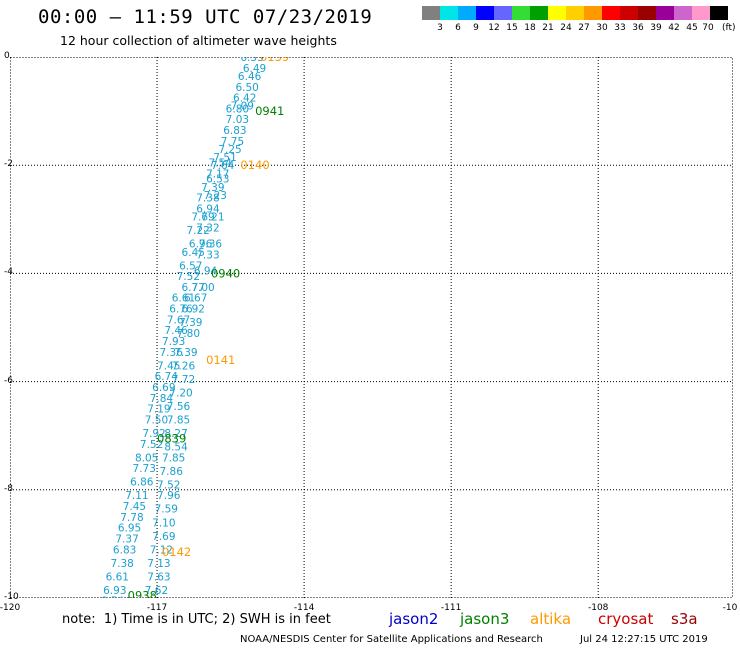  What do you see at coordinates (440, 28) in the screenshot?
I see `colorbar-tick-label: 3` at bounding box center [440, 28].